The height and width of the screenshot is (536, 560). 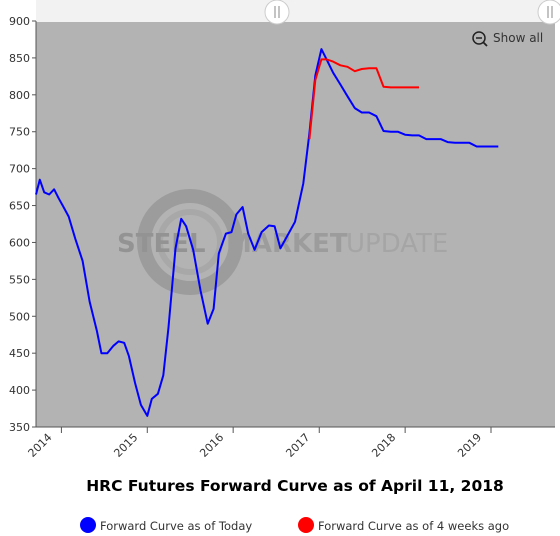 I want to click on y-tick-label: 550, so click(x=19, y=279).